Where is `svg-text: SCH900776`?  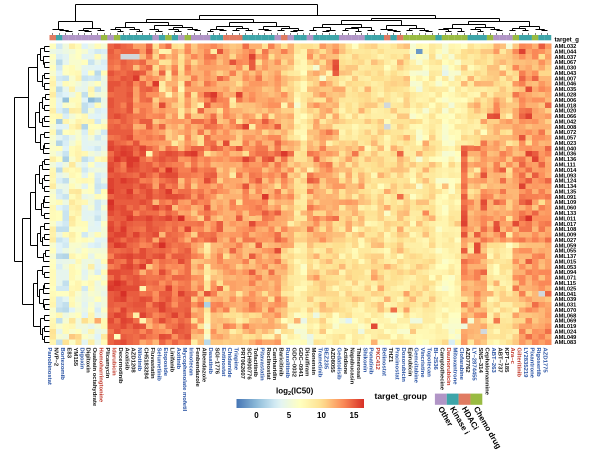
svg-text: SCH900776 is located at coordinates (249, 364).